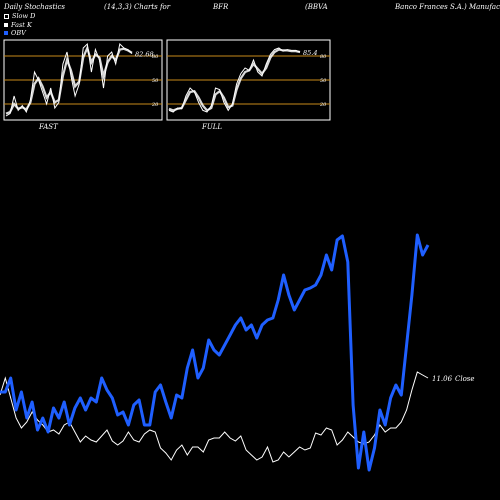 The height and width of the screenshot is (500, 500). I want to click on full-panel-level-label-20: 20, so click(323, 105).